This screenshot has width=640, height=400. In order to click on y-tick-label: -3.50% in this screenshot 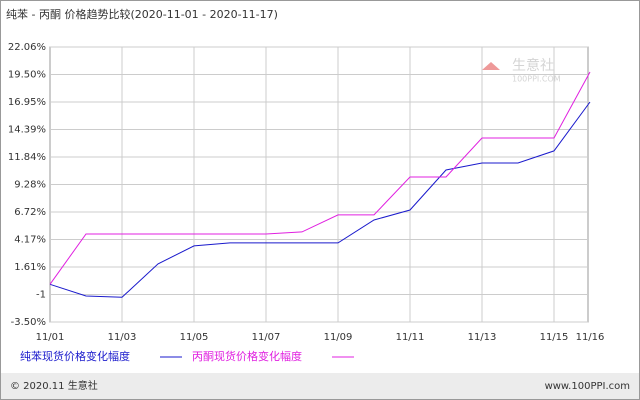, I will do `click(28, 322)`.